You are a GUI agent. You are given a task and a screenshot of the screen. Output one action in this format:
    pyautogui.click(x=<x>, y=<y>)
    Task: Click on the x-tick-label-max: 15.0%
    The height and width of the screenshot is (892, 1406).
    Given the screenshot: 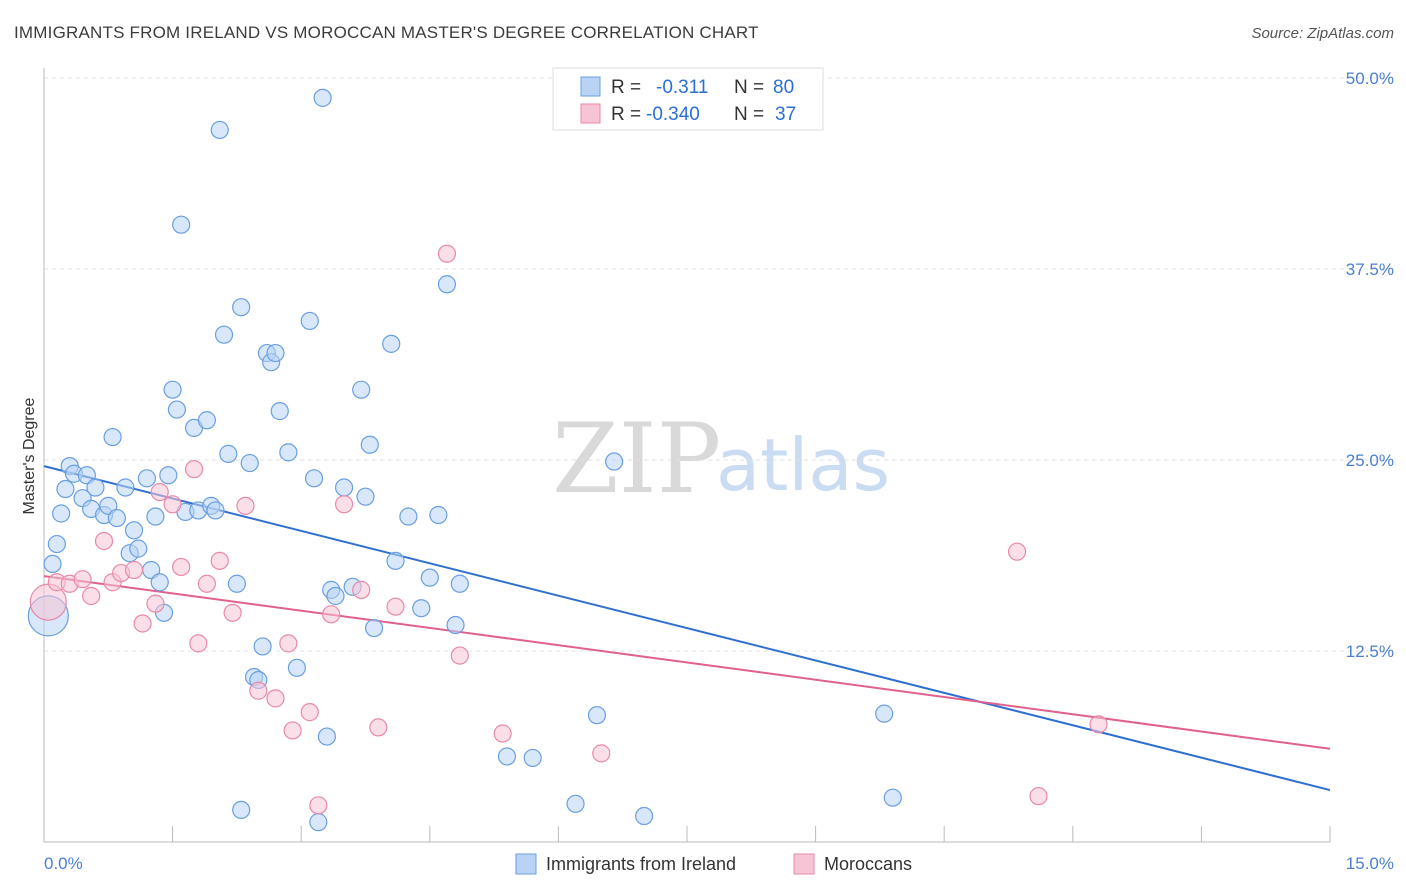 What is the action you would take?
    pyautogui.click(x=1370, y=863)
    